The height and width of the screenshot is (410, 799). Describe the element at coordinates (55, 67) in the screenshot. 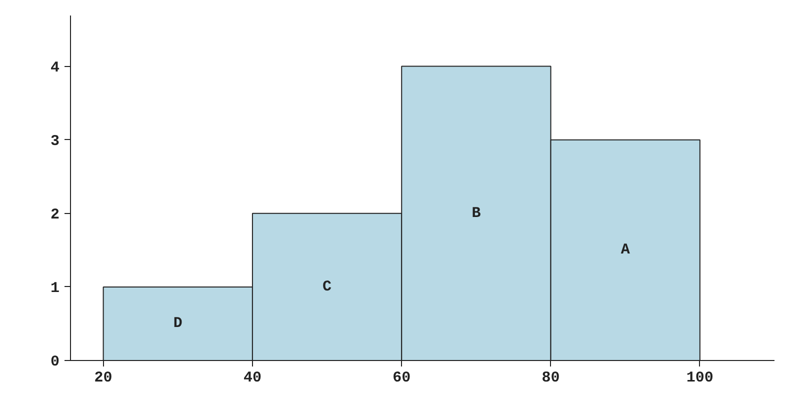

I see `y-tick-label: 4` at that location.